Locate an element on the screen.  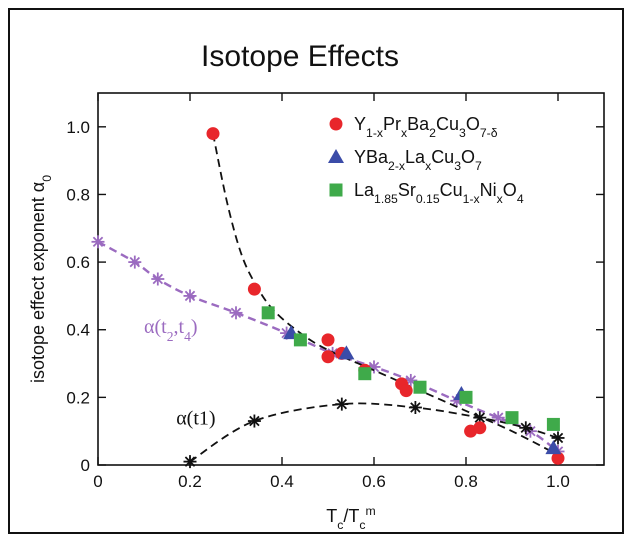
y-tick-label: 0.2 is located at coordinates (78, 397).